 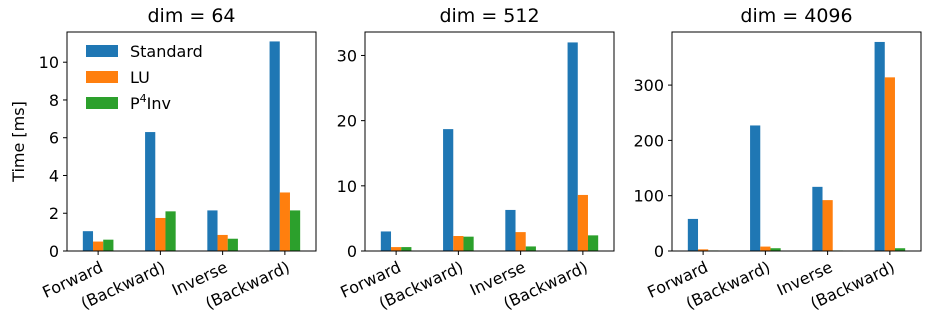 I want to click on y-tick-label: 2, so click(x=54, y=213).